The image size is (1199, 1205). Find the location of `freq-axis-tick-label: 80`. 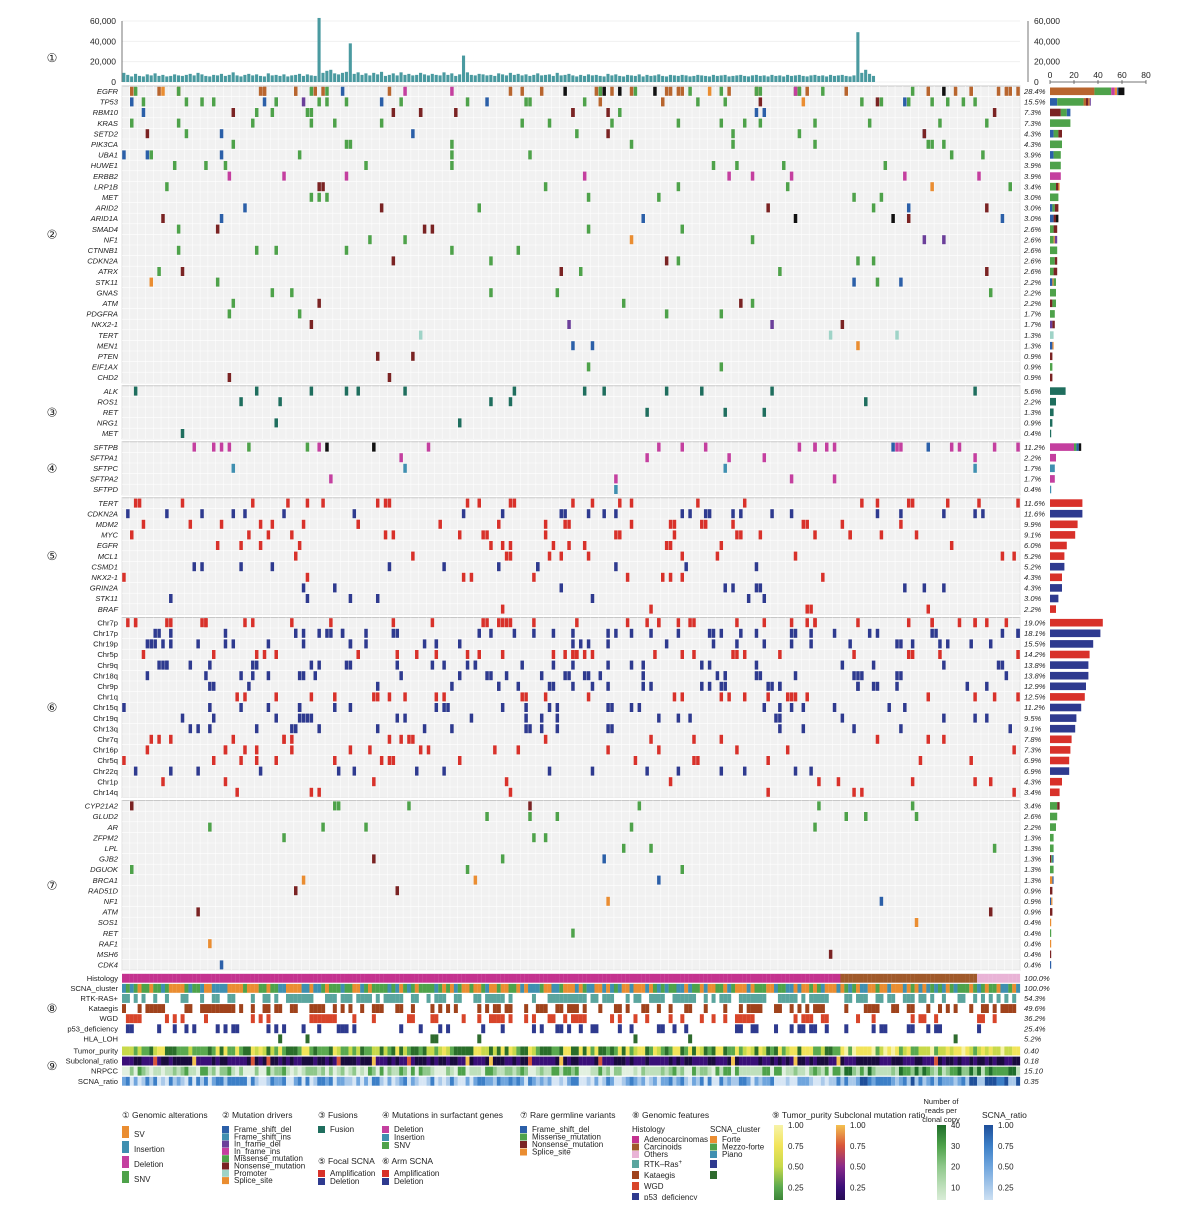

freq-axis-tick-label: 80 is located at coordinates (1146, 75).